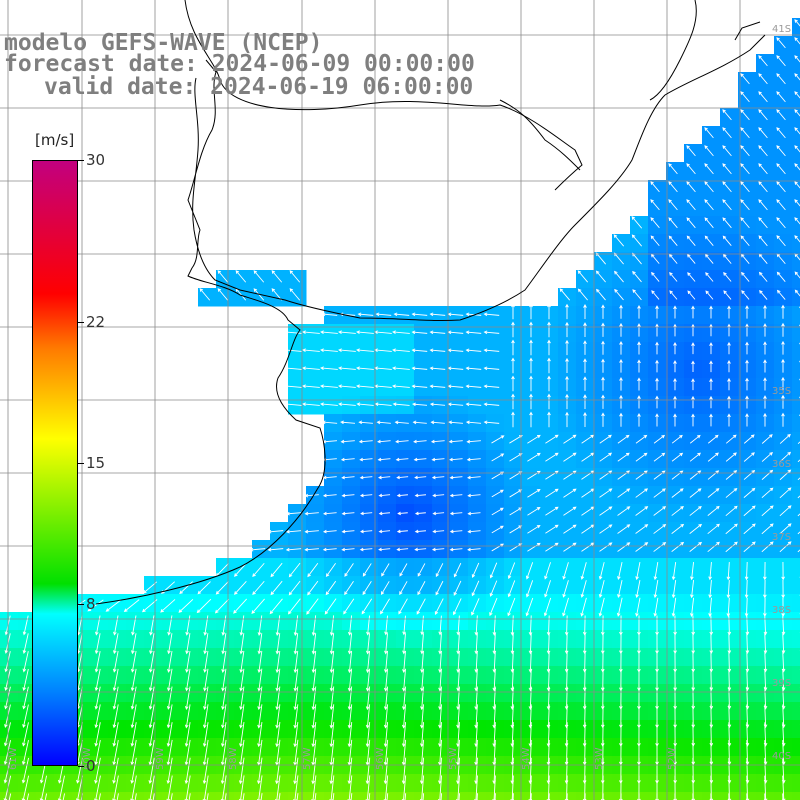  I want to click on longitude-labels: 61W 60W 59W 58W 57W 56W 55W 54W 53W 52W, so click(343, 758).